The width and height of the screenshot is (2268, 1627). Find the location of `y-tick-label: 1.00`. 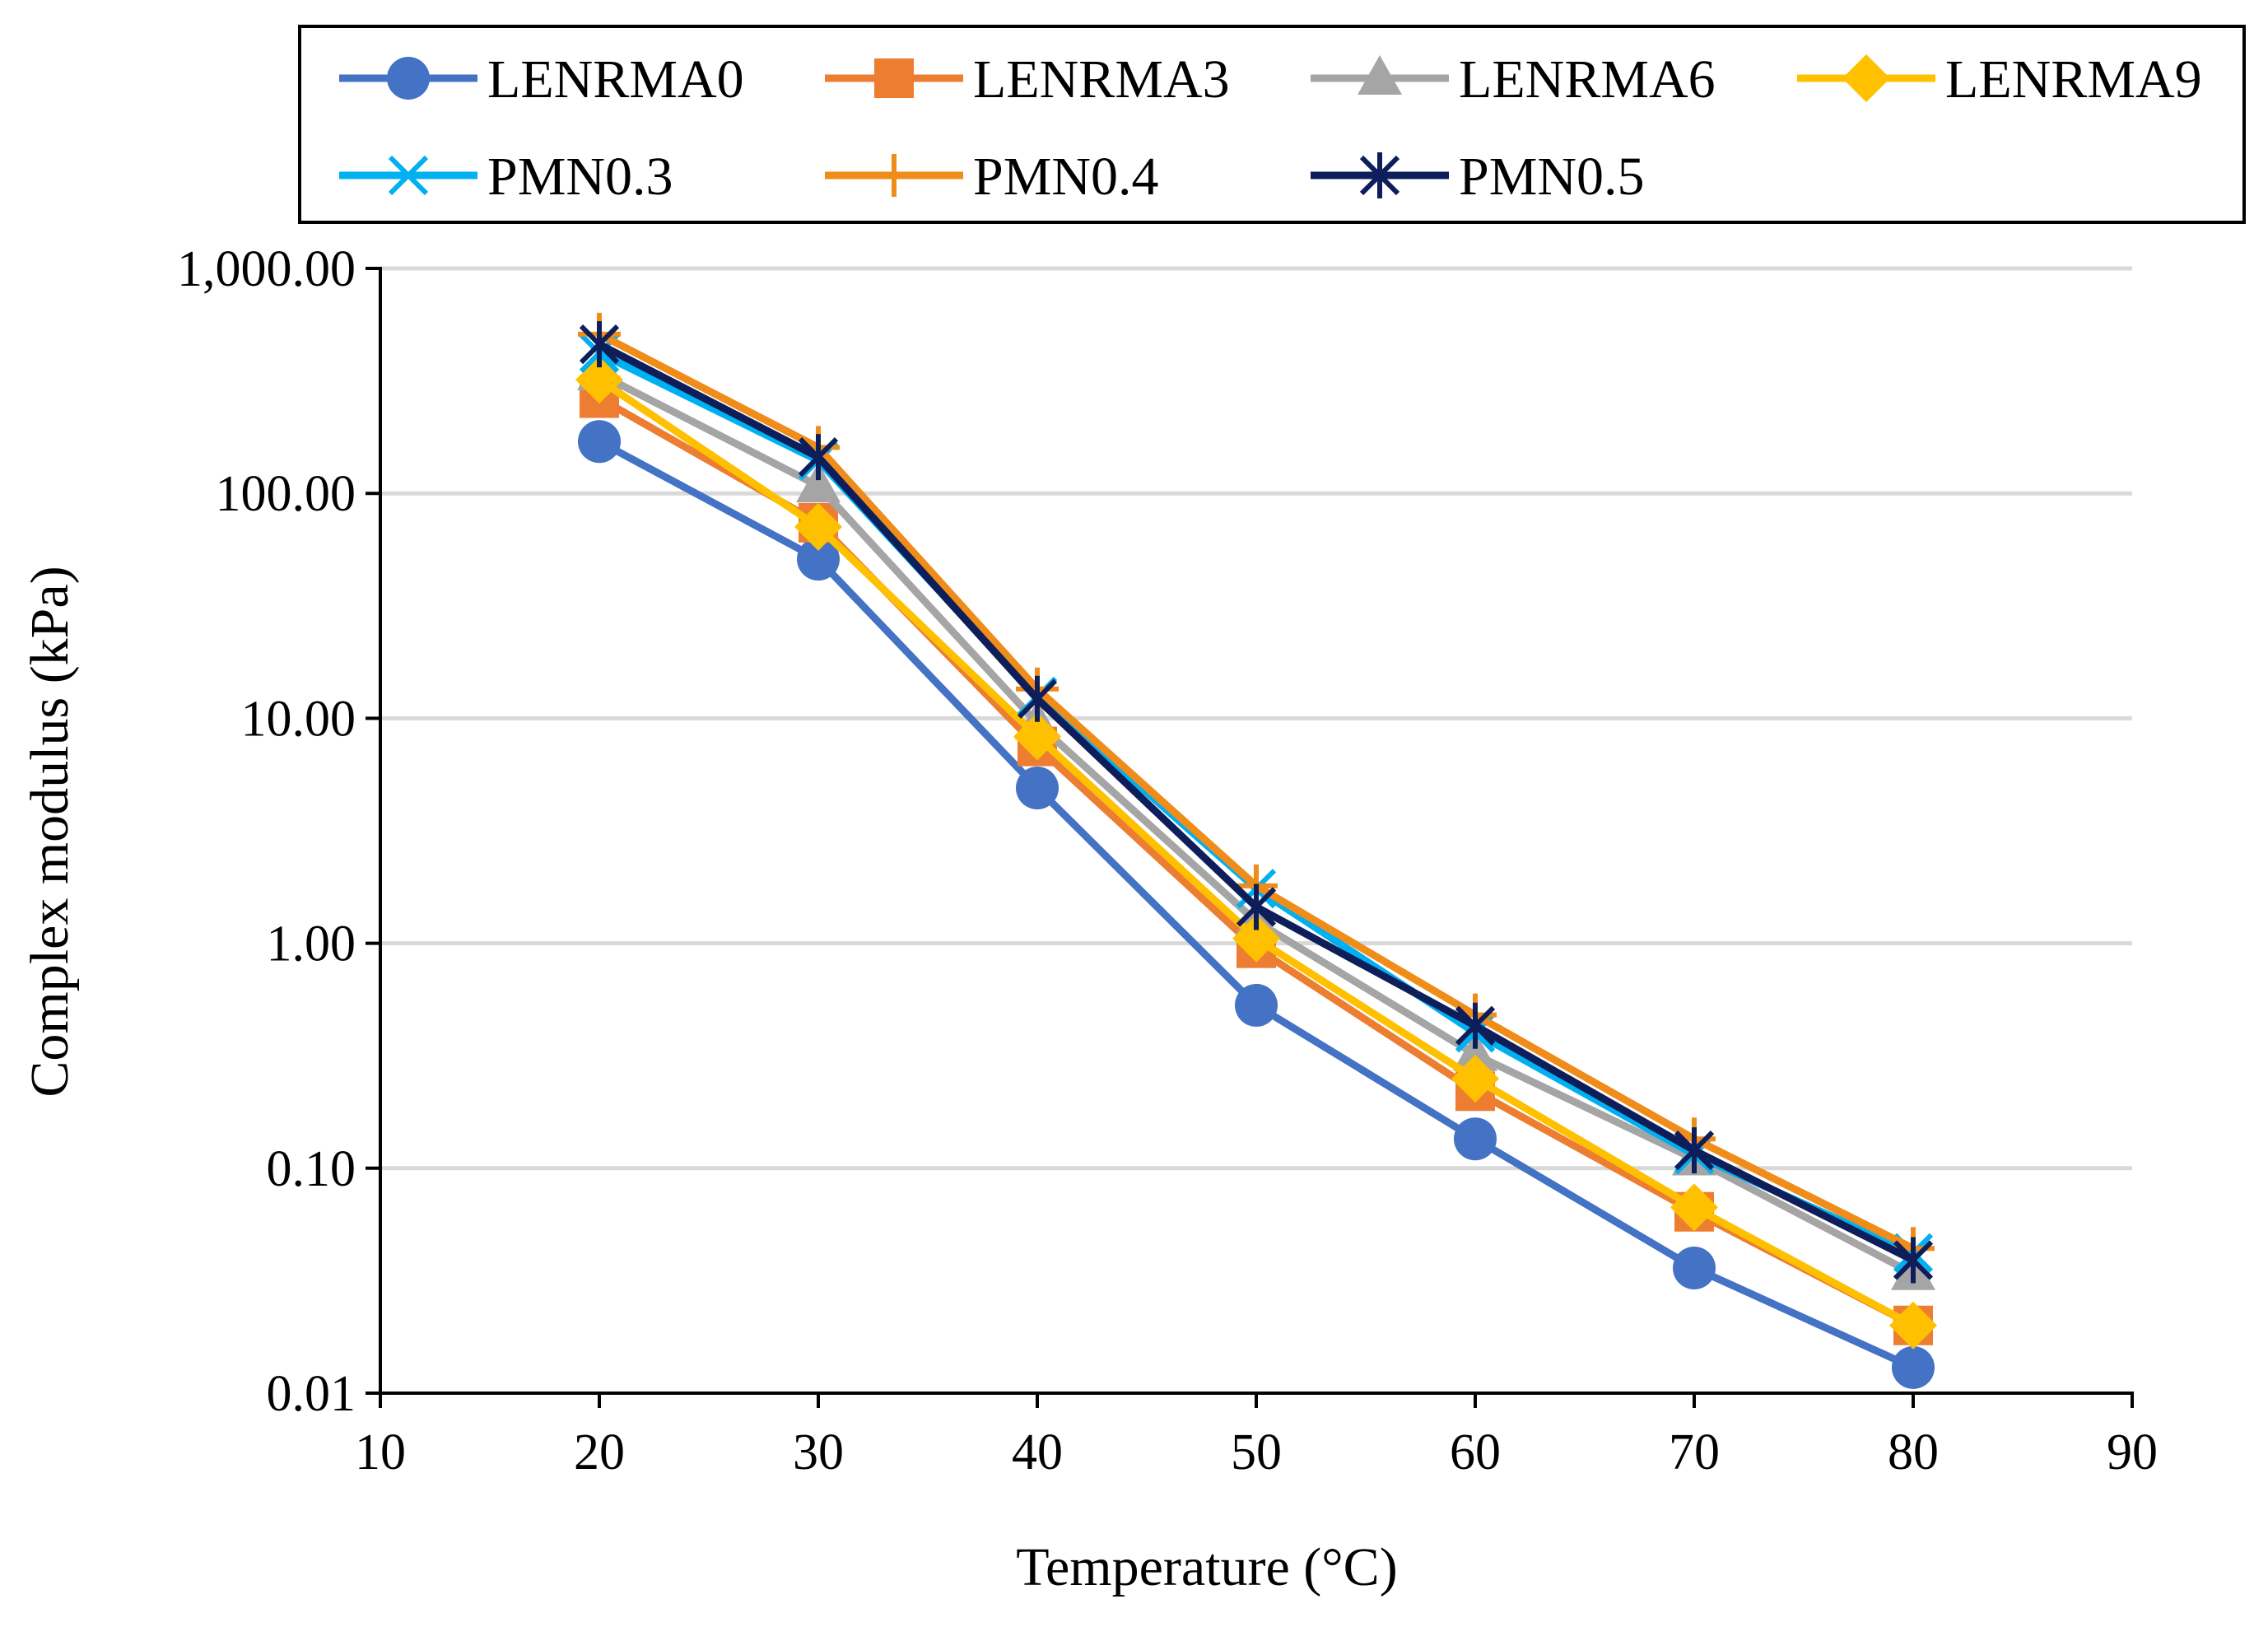

y-tick-label: 1.00 is located at coordinates (311, 944).